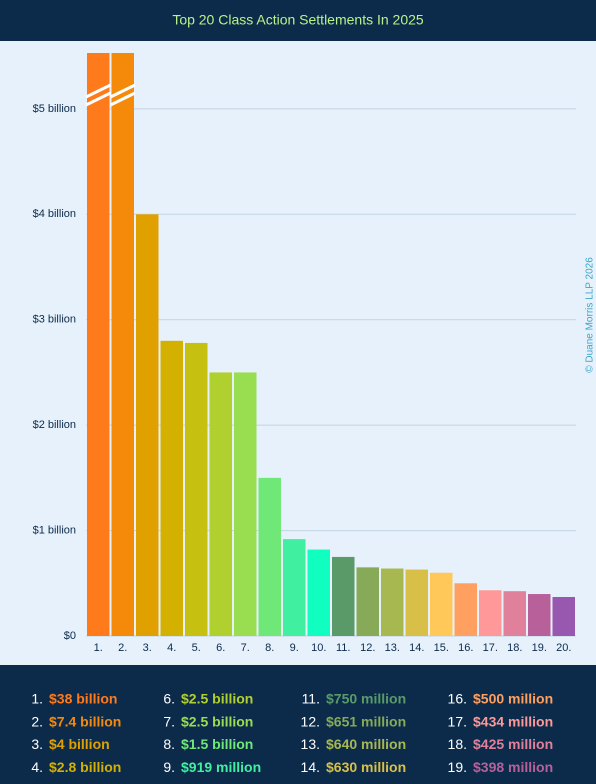 The width and height of the screenshot is (596, 784). Describe the element at coordinates (366, 744) in the screenshot. I see `legend-value: $640 million` at that location.